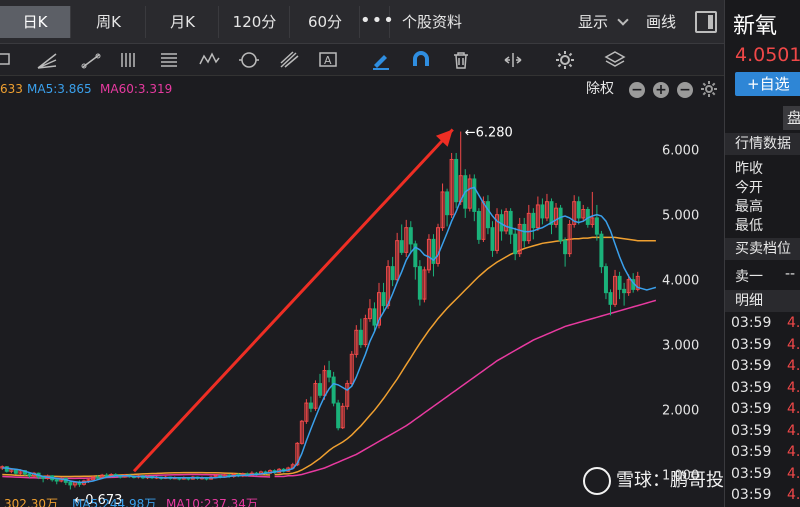 The image size is (800, 507). What do you see at coordinates (790, 274) in the screenshot?
I see `sell1-value: --` at bounding box center [790, 274].